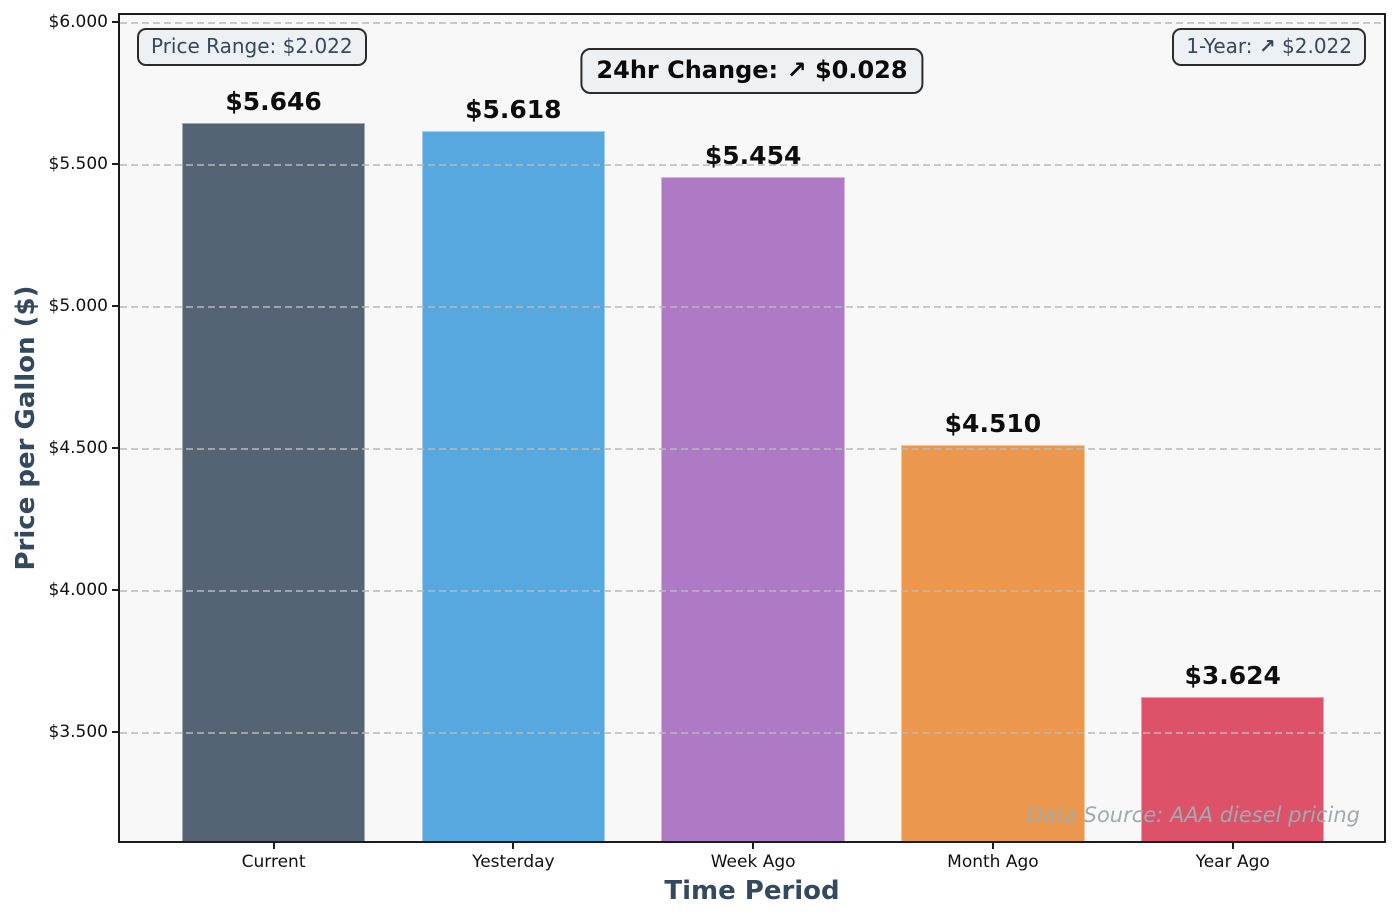 Image resolution: width=1397 pixels, height=918 pixels. I want to click on one-year-value: $2.022, so click(1317, 46).